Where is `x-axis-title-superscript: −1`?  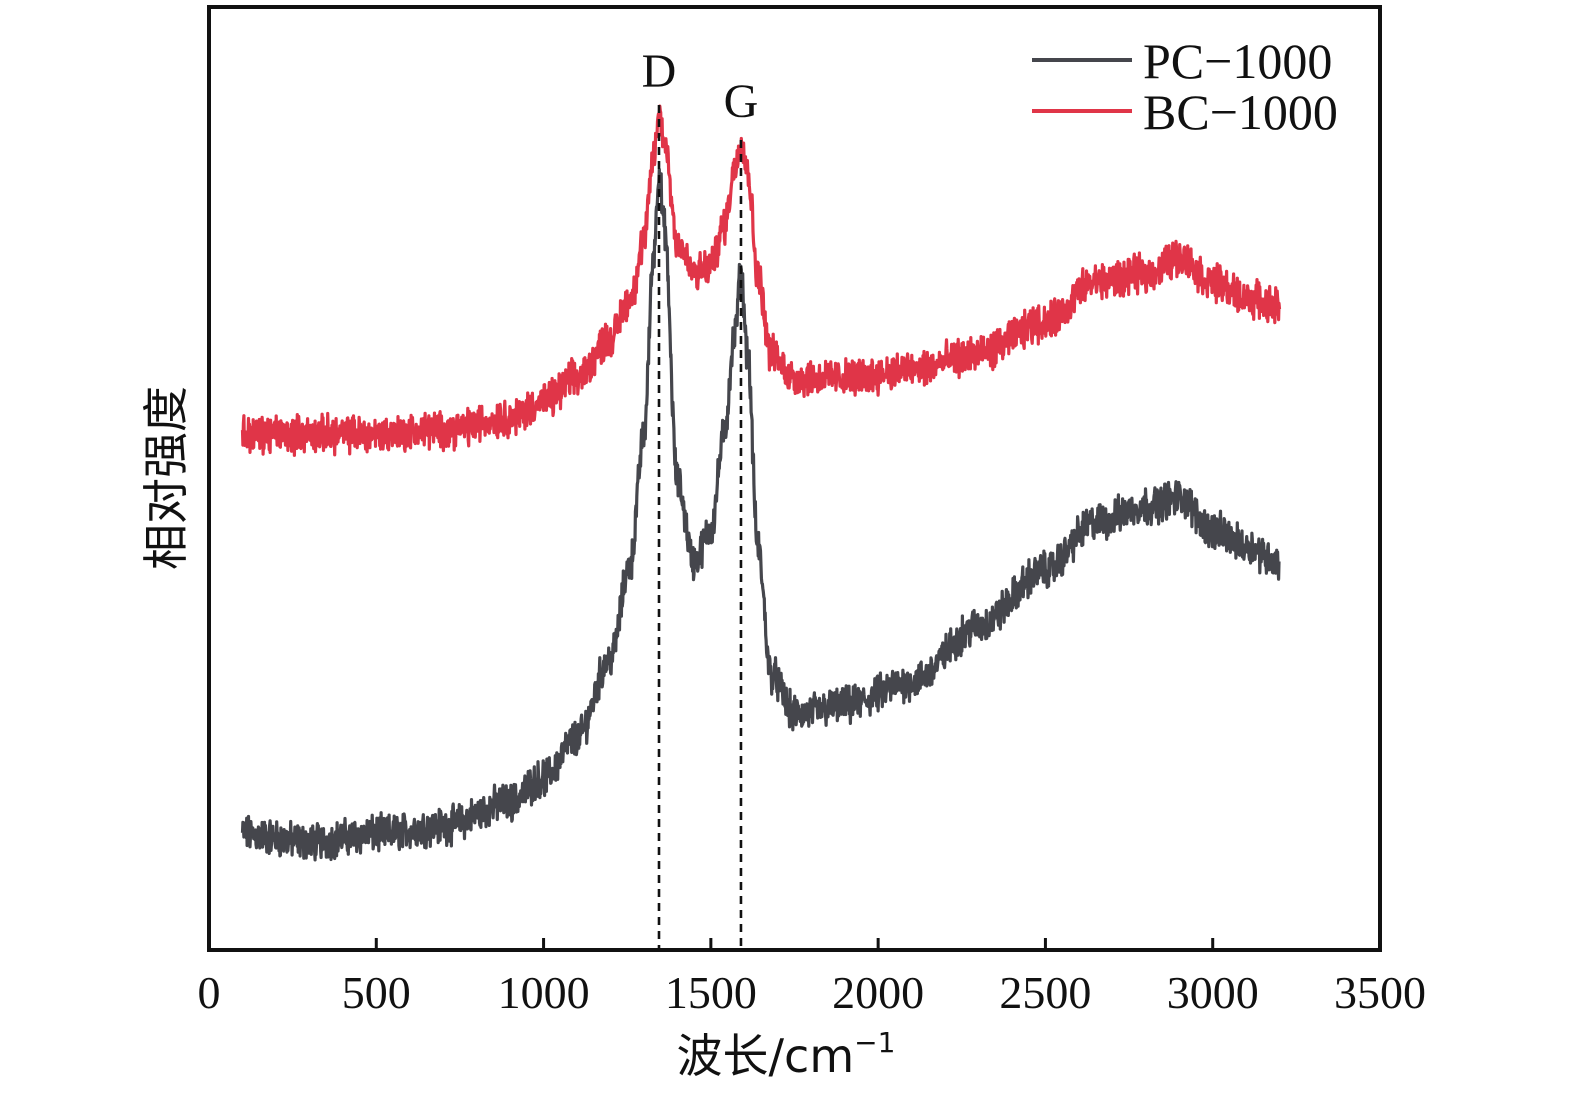 x-axis-title-superscript: −1 is located at coordinates (874, 1042).